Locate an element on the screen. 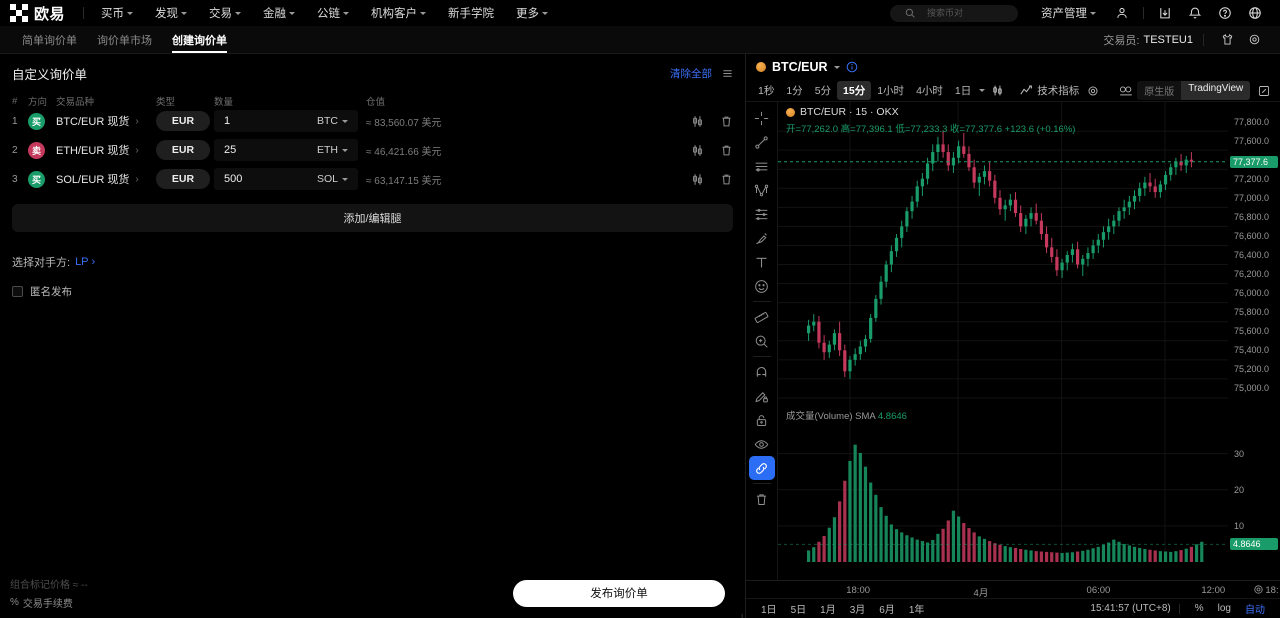  settings-icon is located at coordinates (1254, 39).